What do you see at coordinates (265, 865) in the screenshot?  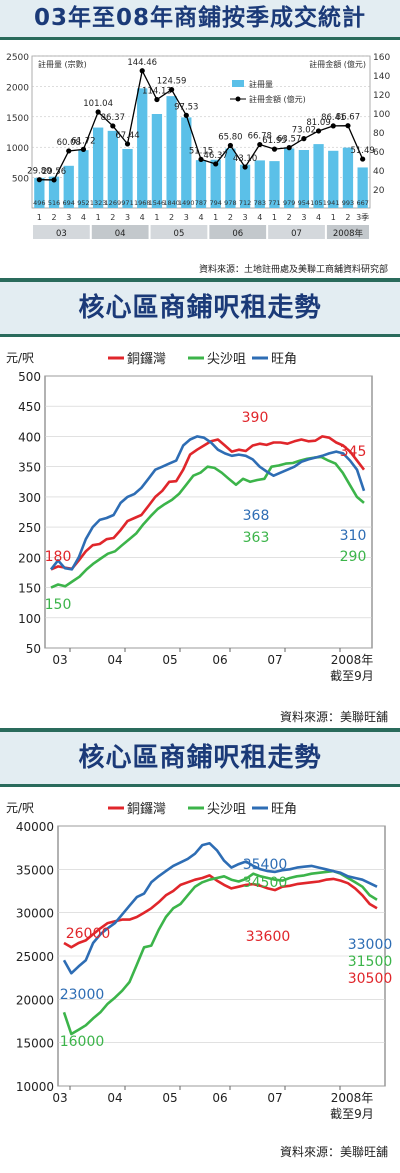 I see `data-label: 35400` at bounding box center [265, 865].